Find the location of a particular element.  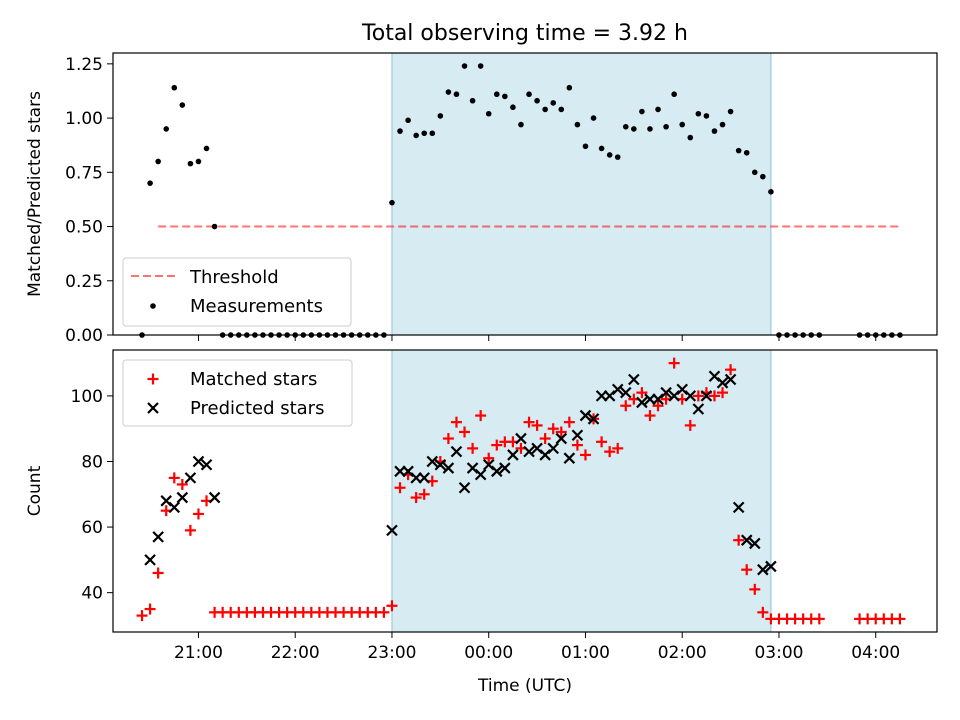

predicted-legend-swatch is located at coordinates (153, 408).